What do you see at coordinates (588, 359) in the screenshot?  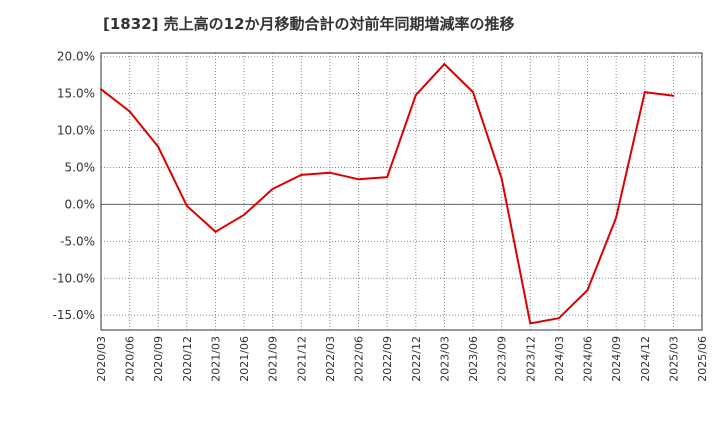 I see `x-tick-label: 2024/06` at bounding box center [588, 359].